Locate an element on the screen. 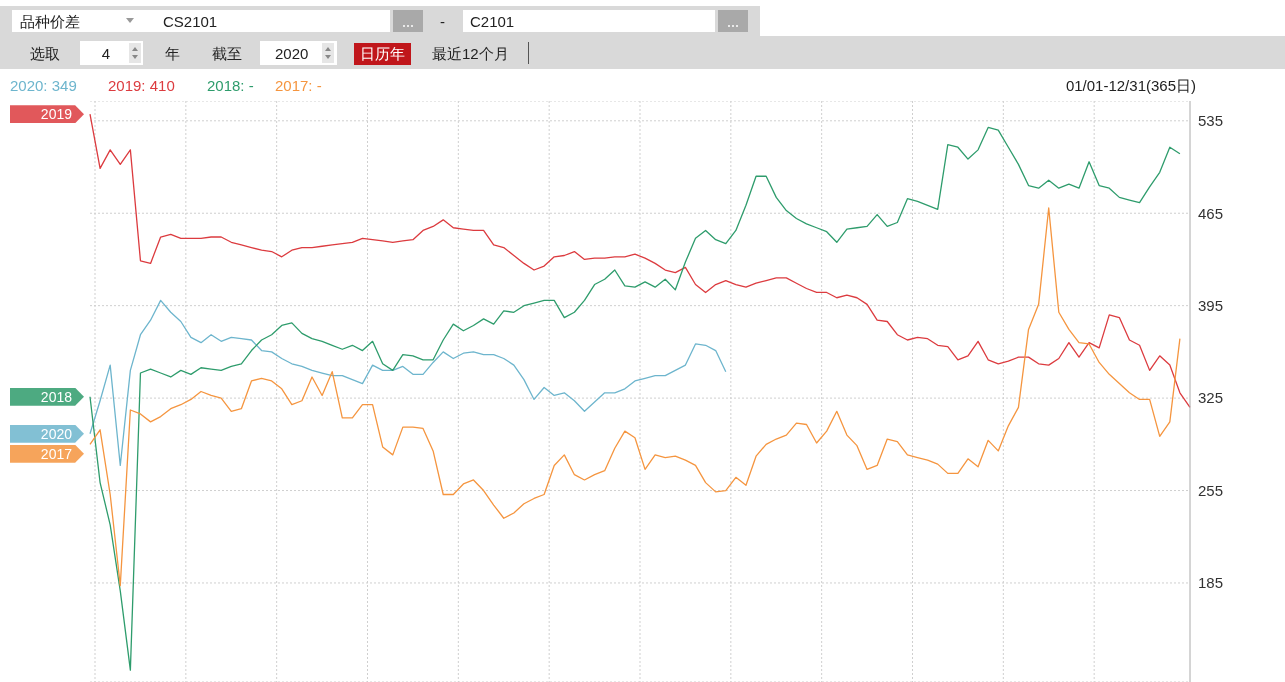 Image resolution: width=1285 pixels, height=682 pixels. text: 品种价差 is located at coordinates (50, 22).